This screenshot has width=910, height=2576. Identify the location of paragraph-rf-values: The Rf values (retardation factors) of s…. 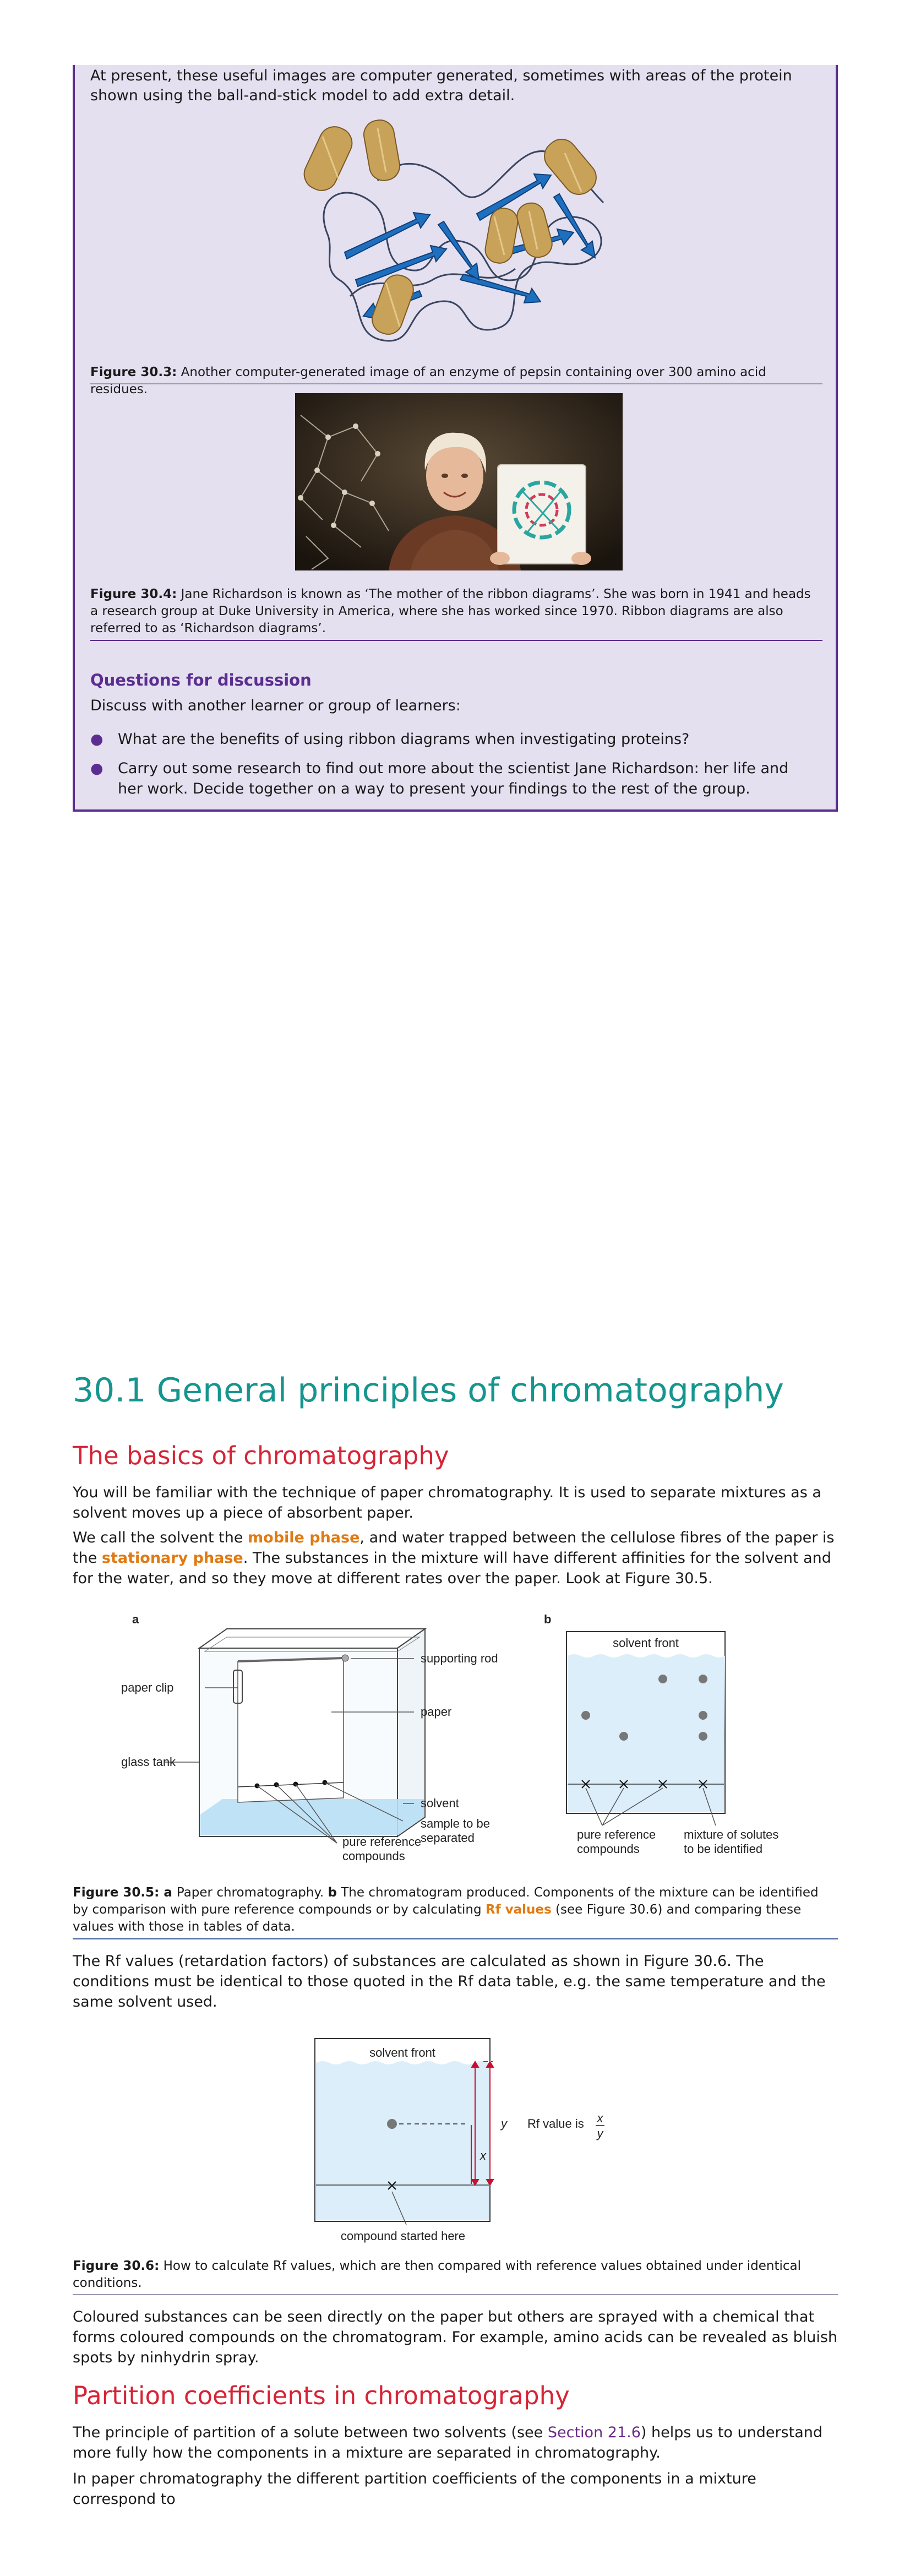
(449, 1982).